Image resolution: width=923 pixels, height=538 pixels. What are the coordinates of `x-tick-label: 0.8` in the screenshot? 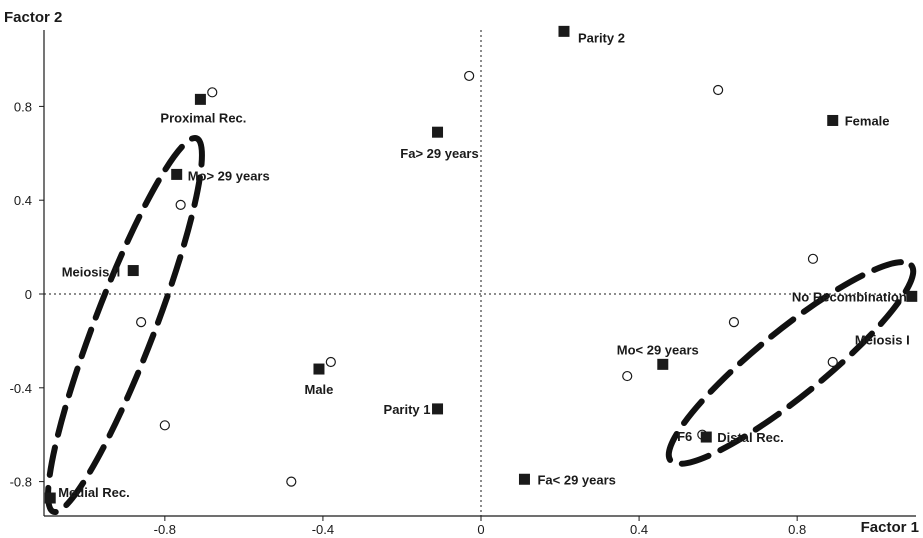 It's located at (797, 529).